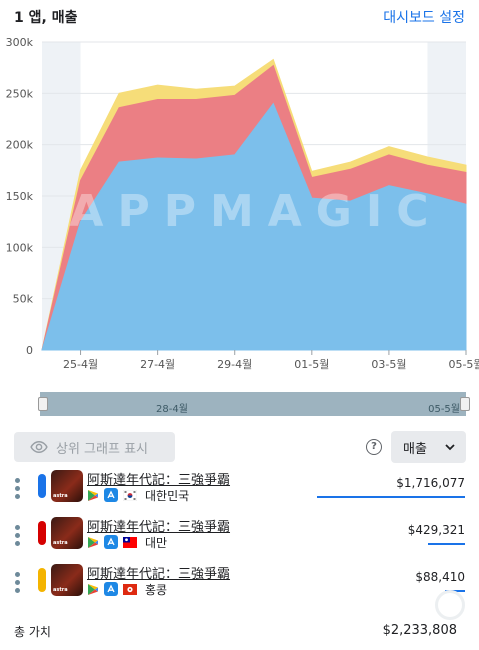 This screenshot has height=650, width=479. I want to click on flag-hk-icon, so click(130, 589).